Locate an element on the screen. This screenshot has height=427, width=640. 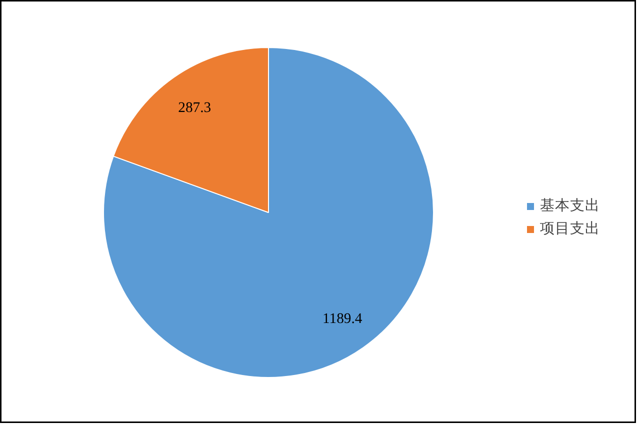
data-label: 1189.4 is located at coordinates (342, 318).